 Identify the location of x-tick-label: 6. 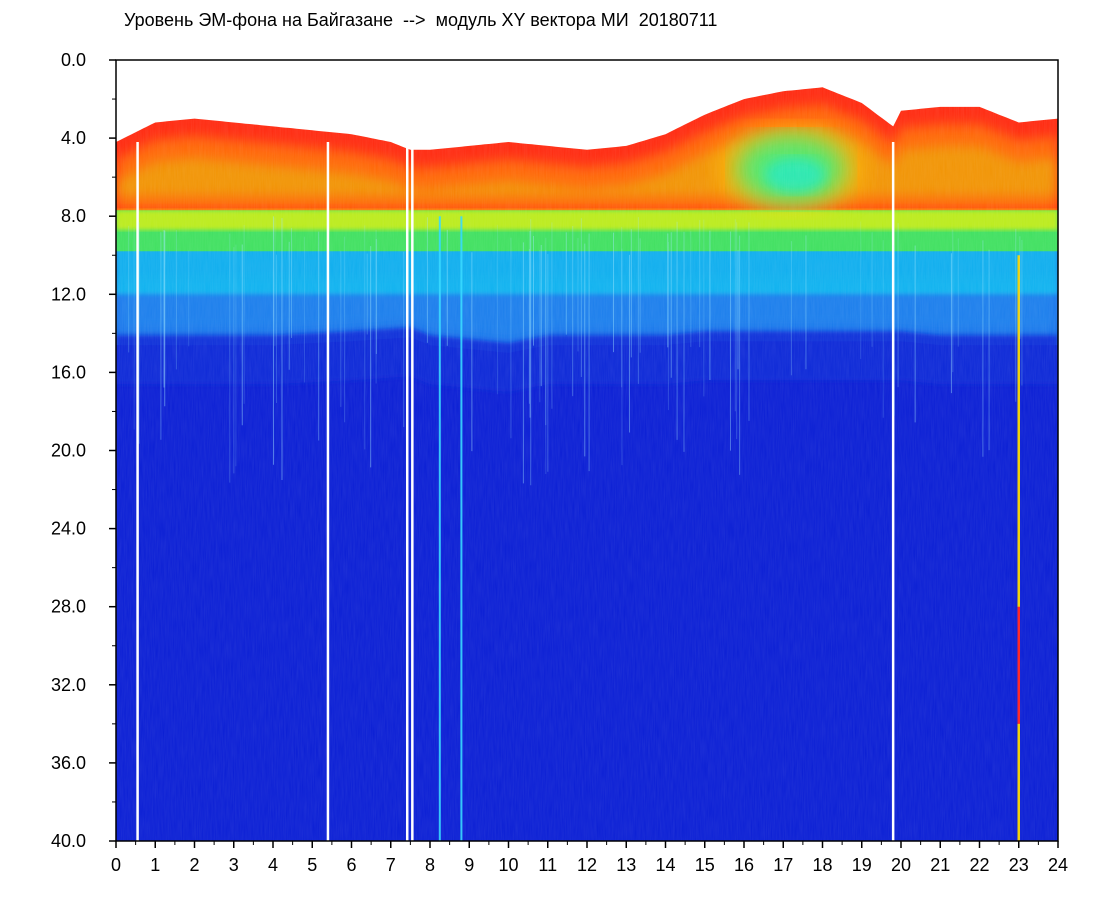
(351, 865).